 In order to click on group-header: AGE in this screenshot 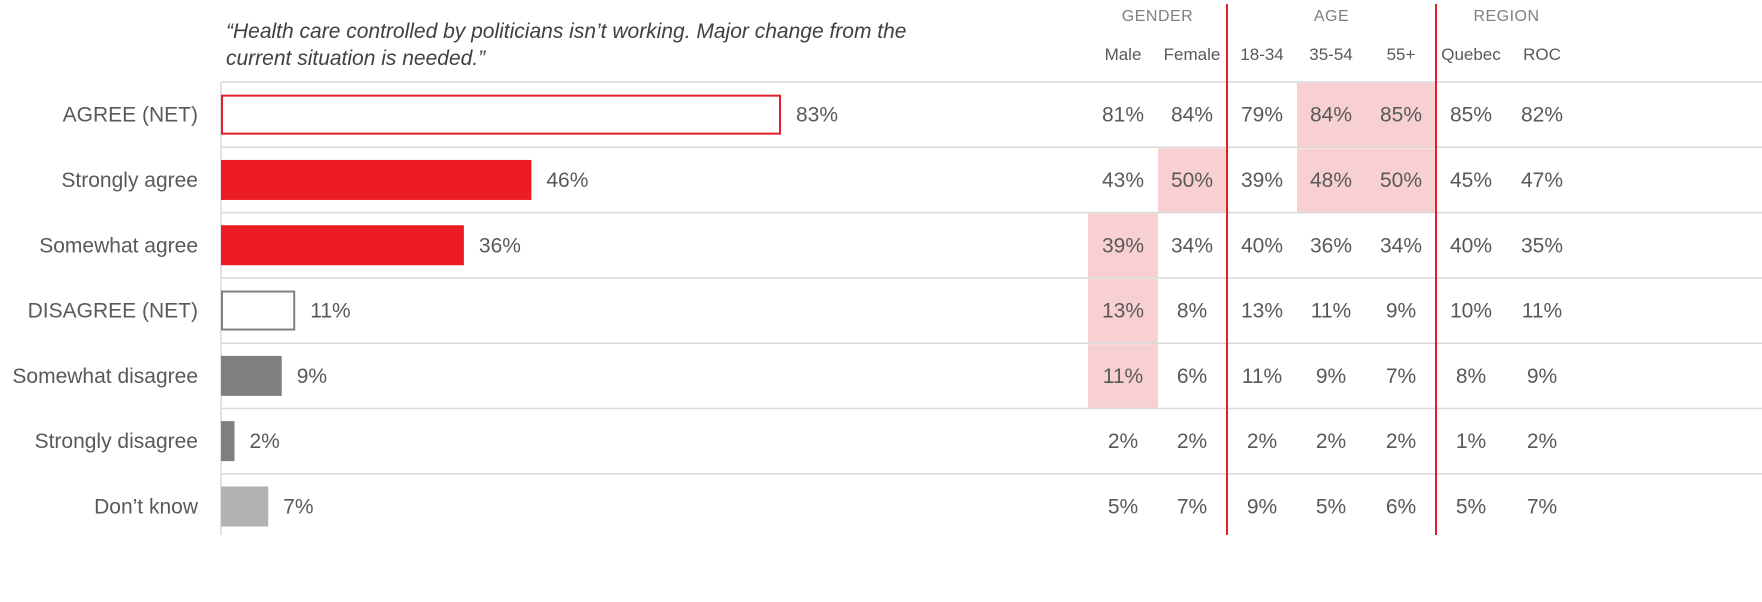, I will do `click(1331, 16)`.